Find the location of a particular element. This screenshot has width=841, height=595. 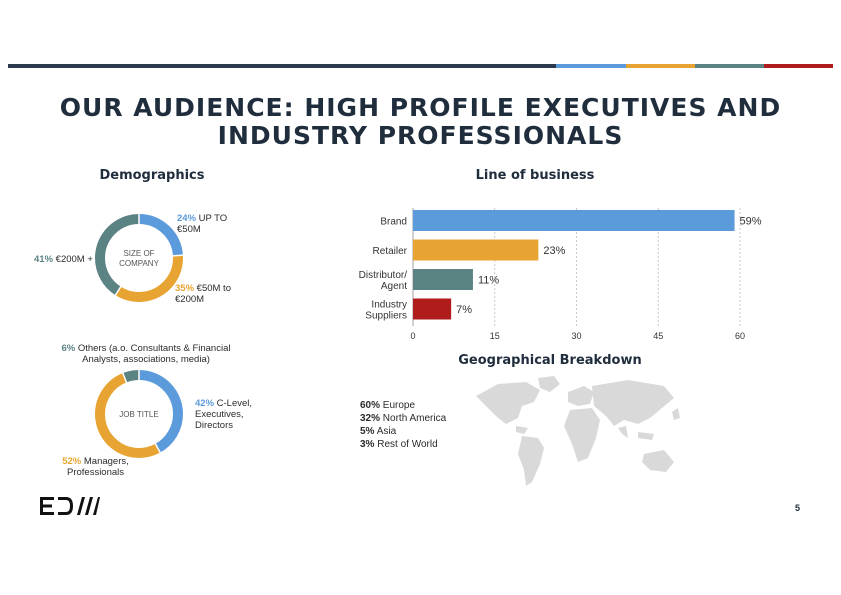

divider-segment-orange is located at coordinates (660, 66).